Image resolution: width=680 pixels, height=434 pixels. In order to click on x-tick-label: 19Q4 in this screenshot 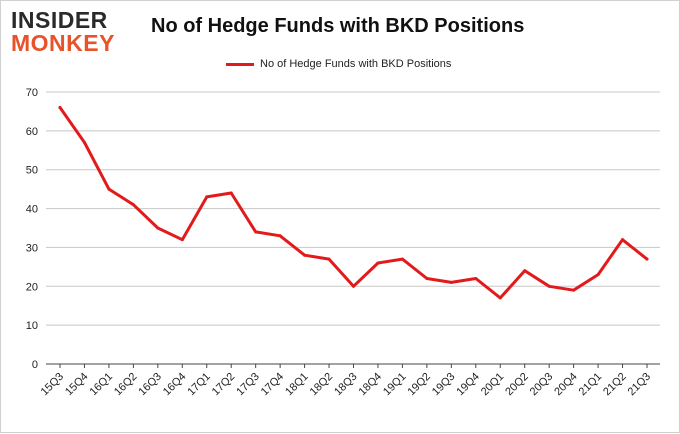, I will do `click(468, 385)`.